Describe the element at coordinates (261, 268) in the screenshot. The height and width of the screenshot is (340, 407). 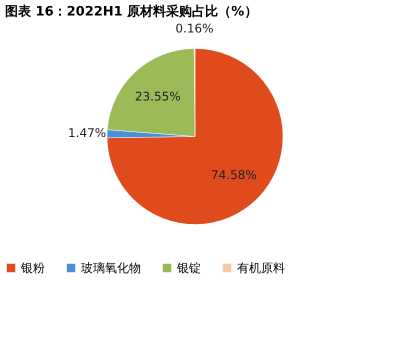
I see `legend-label: 有机原料` at that location.